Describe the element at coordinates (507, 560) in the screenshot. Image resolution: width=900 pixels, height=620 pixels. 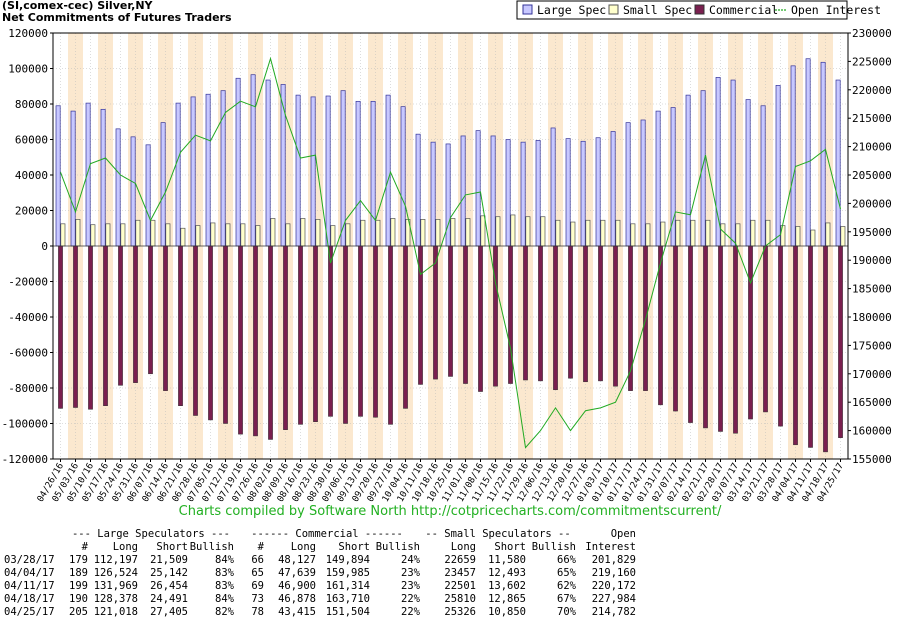
I see `stats-row-cell: 11,580` at that location.